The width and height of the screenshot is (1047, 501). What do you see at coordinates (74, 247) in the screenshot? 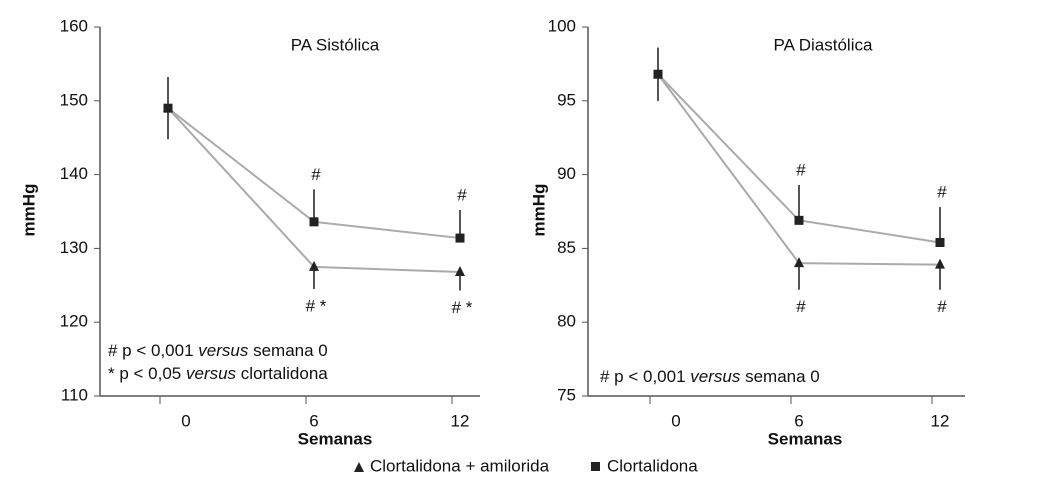
I see `y-tick-label: 130` at bounding box center [74, 247].